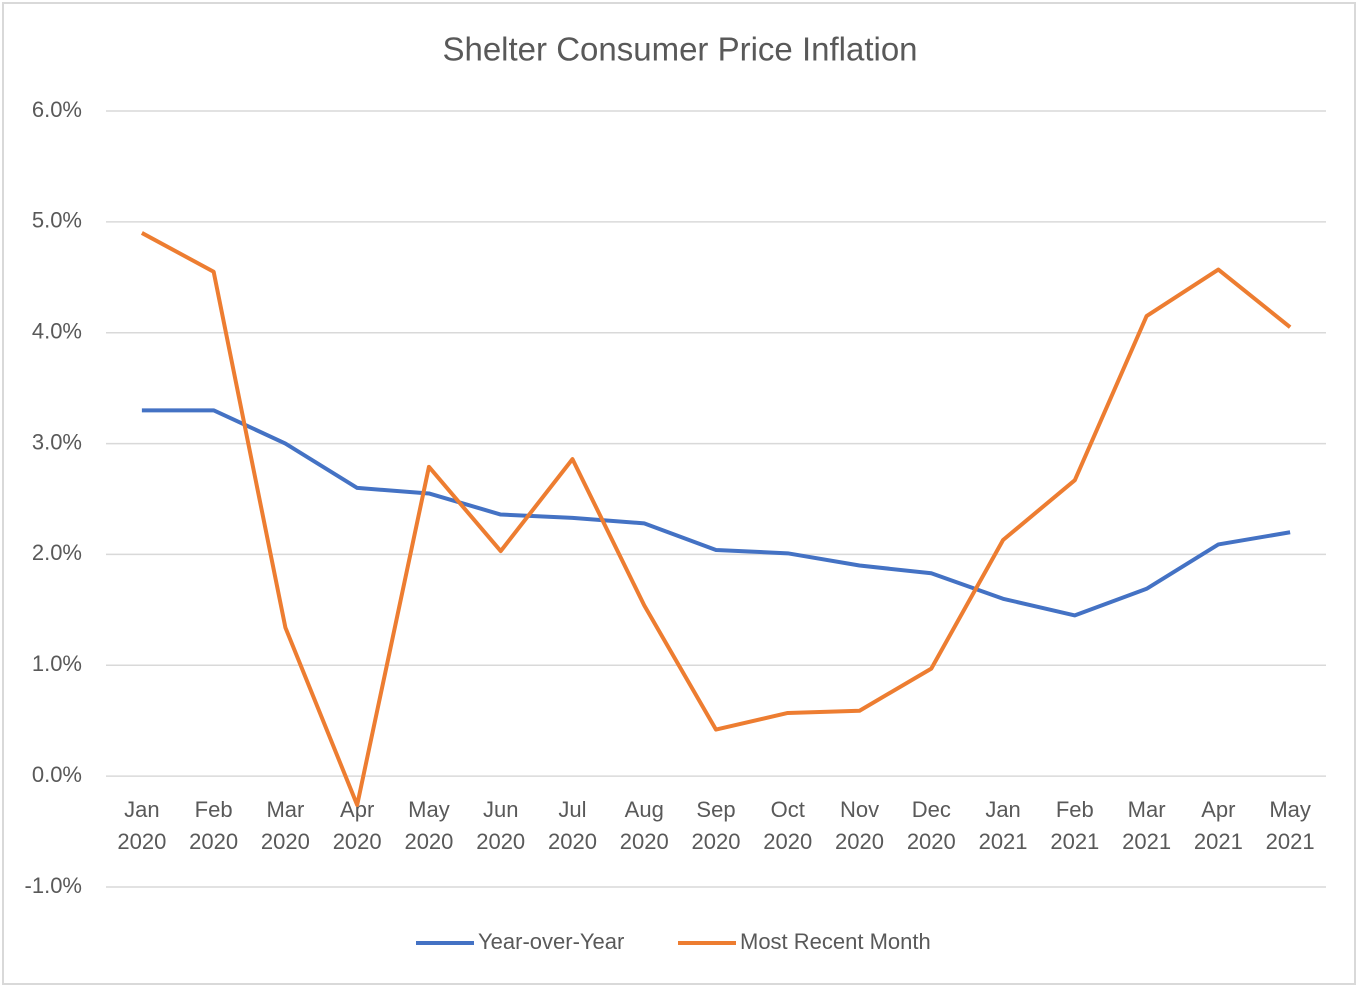  I want to click on x-tick-label: Nov 2020, so click(859, 825).